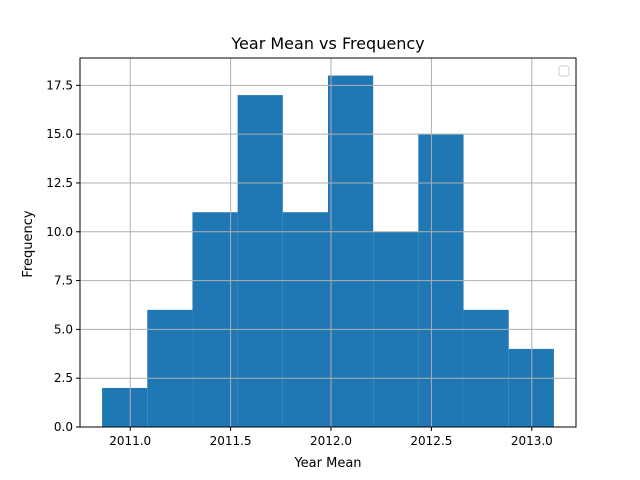 The image size is (640, 480). I want to click on y-tick-label: 15.0, so click(59, 134).